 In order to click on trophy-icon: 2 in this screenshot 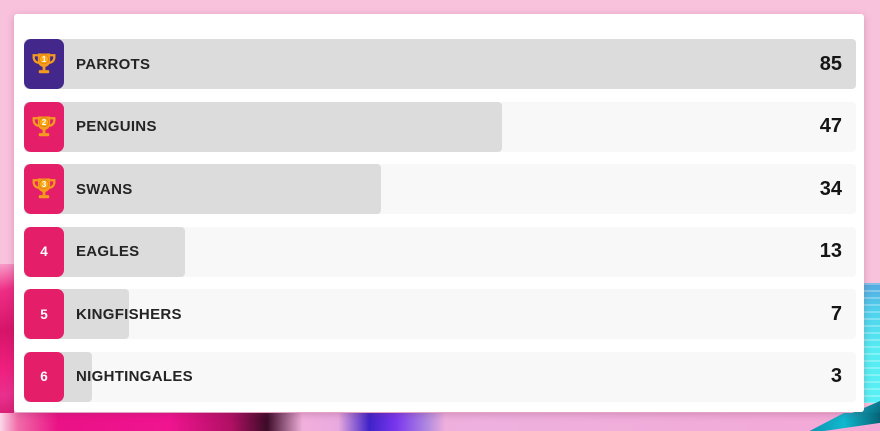, I will do `click(44, 126)`.